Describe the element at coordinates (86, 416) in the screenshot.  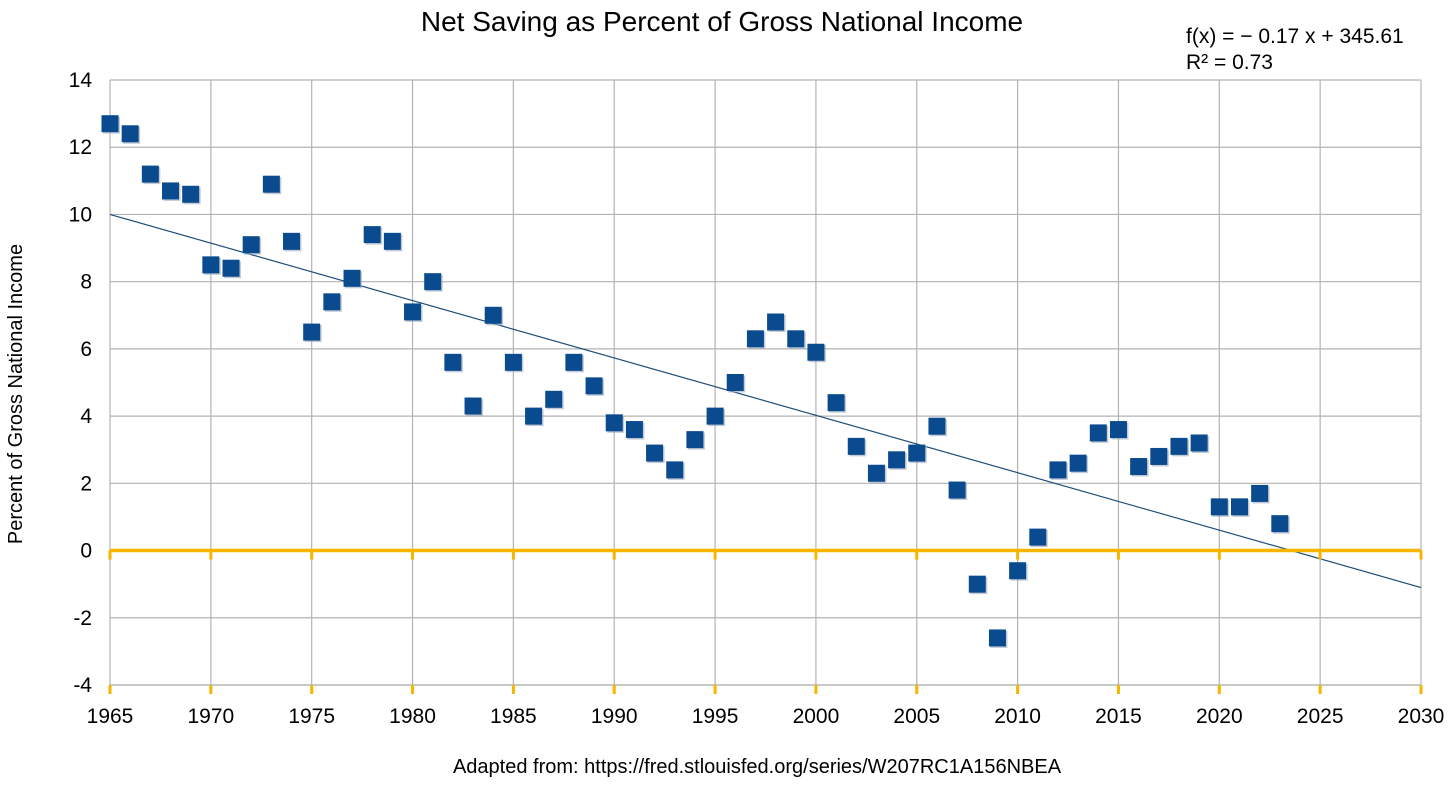
I see `y-tick-label: 4` at that location.